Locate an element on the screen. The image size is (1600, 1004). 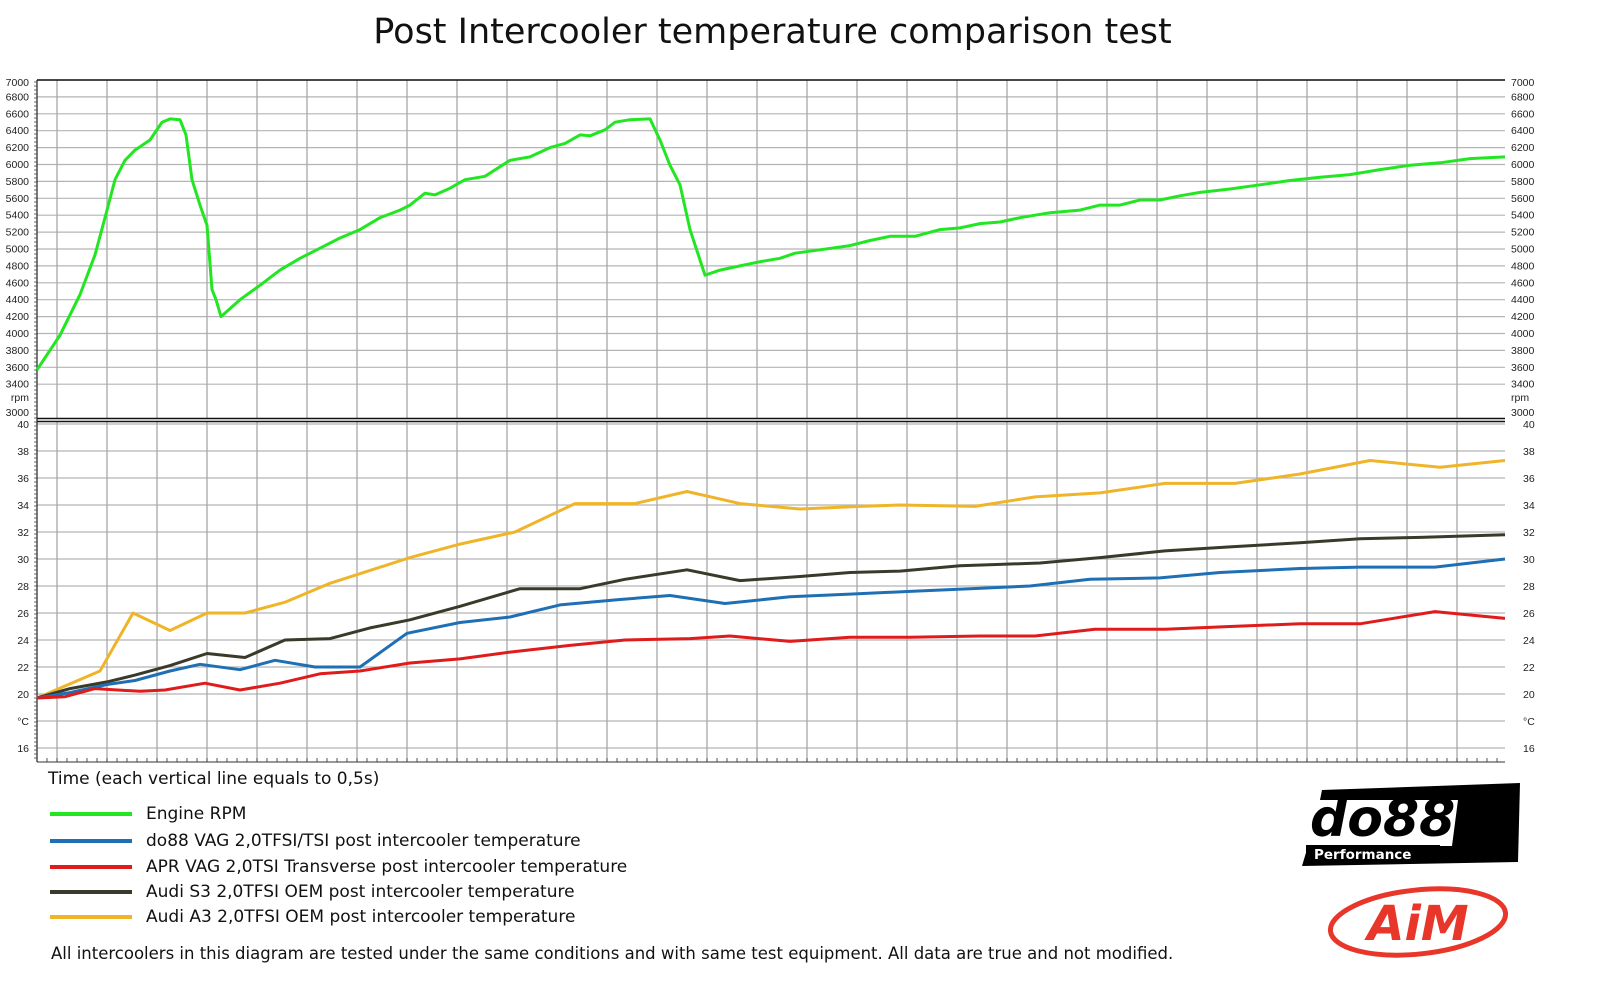
aim-logo: AiM is located at coordinates (1418, 922).